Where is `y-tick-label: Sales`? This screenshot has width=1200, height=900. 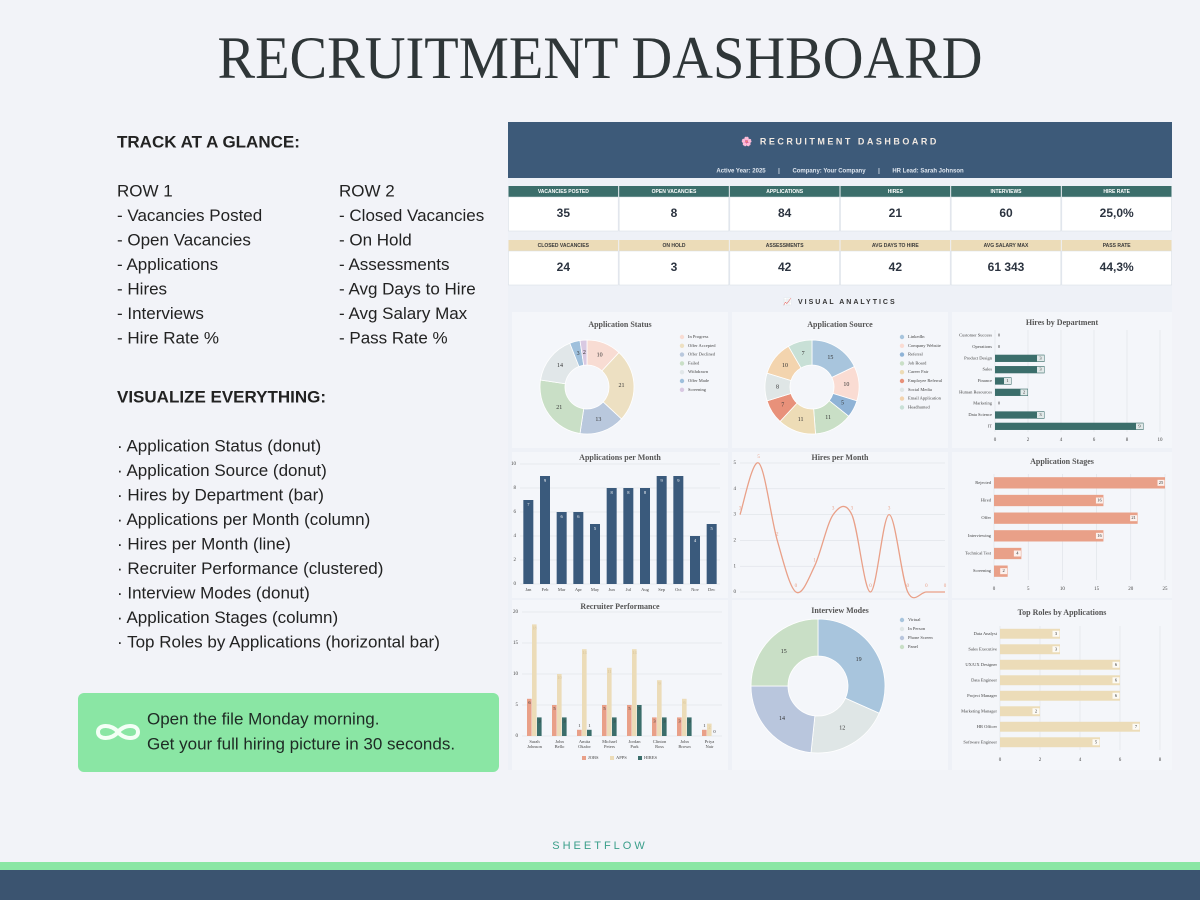
y-tick-label: Sales is located at coordinates (988, 369).